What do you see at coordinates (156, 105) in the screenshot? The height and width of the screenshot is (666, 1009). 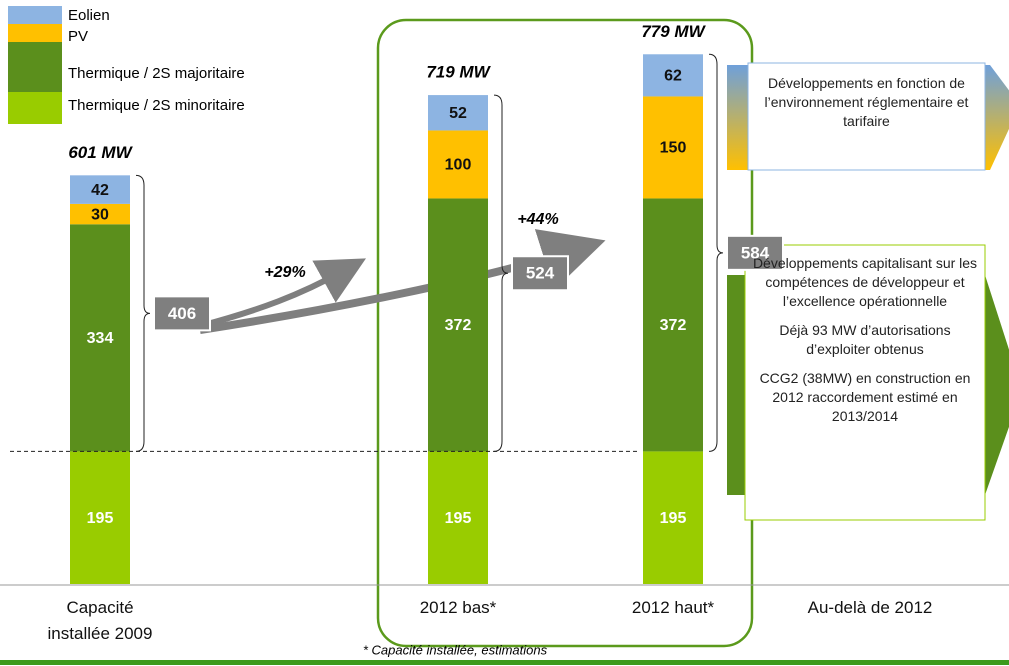 I see `legend-label: Thermique / 2S minoritaire` at bounding box center [156, 105].